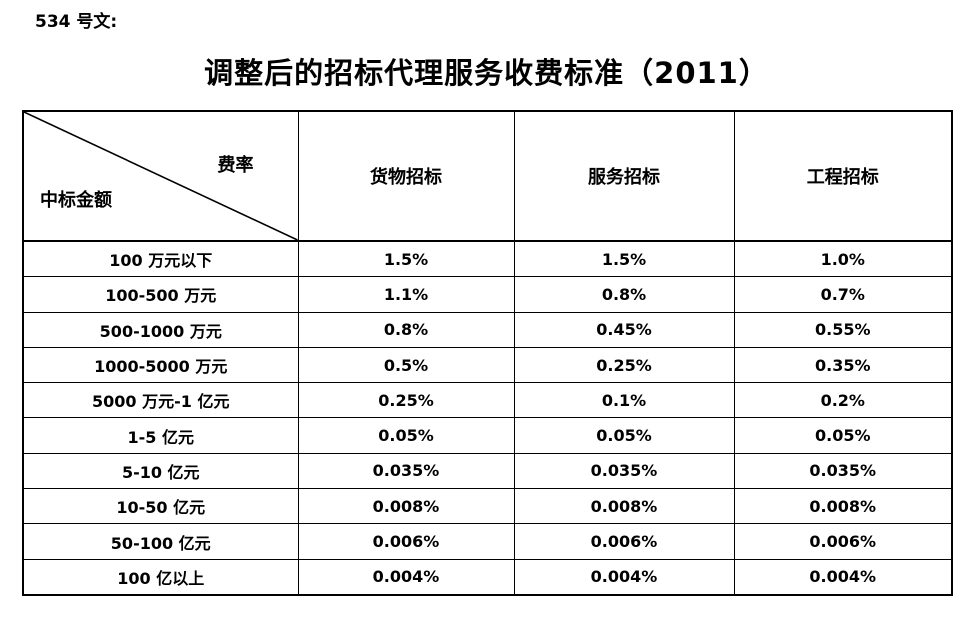  I want to click on rate-value-cell: 0.1%, so click(624, 400).